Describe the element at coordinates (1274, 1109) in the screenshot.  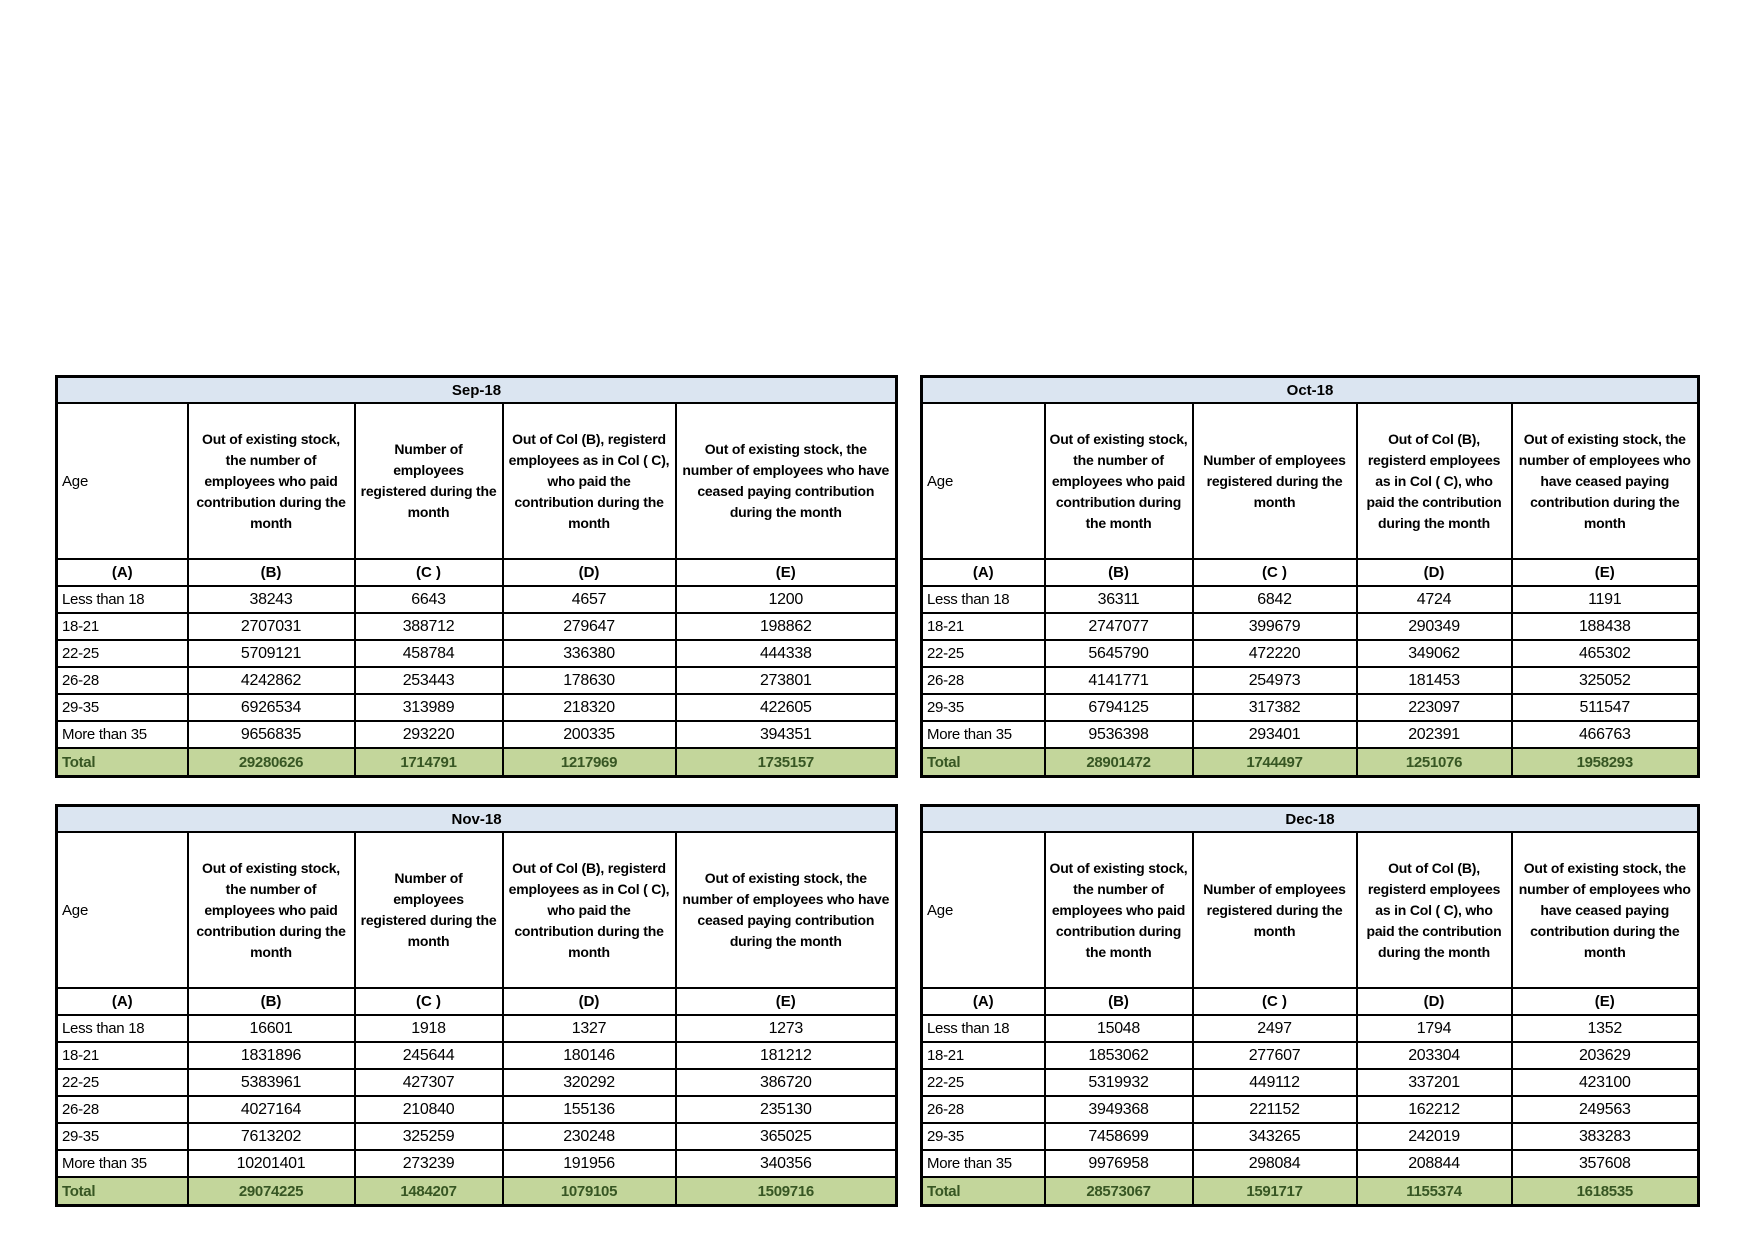
I see `value-cell: 221152` at that location.